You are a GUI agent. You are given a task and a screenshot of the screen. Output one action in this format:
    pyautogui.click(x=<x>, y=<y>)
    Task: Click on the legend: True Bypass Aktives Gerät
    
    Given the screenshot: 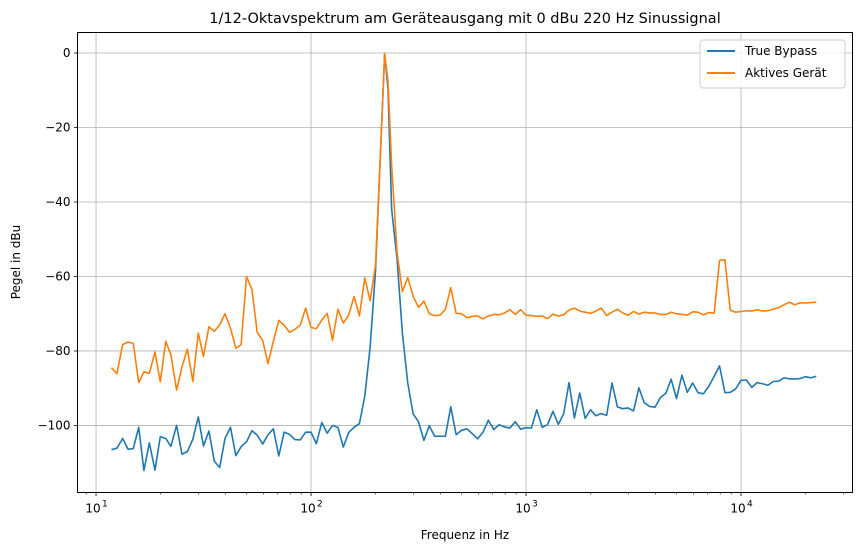 What is the action you would take?
    pyautogui.click(x=772, y=64)
    